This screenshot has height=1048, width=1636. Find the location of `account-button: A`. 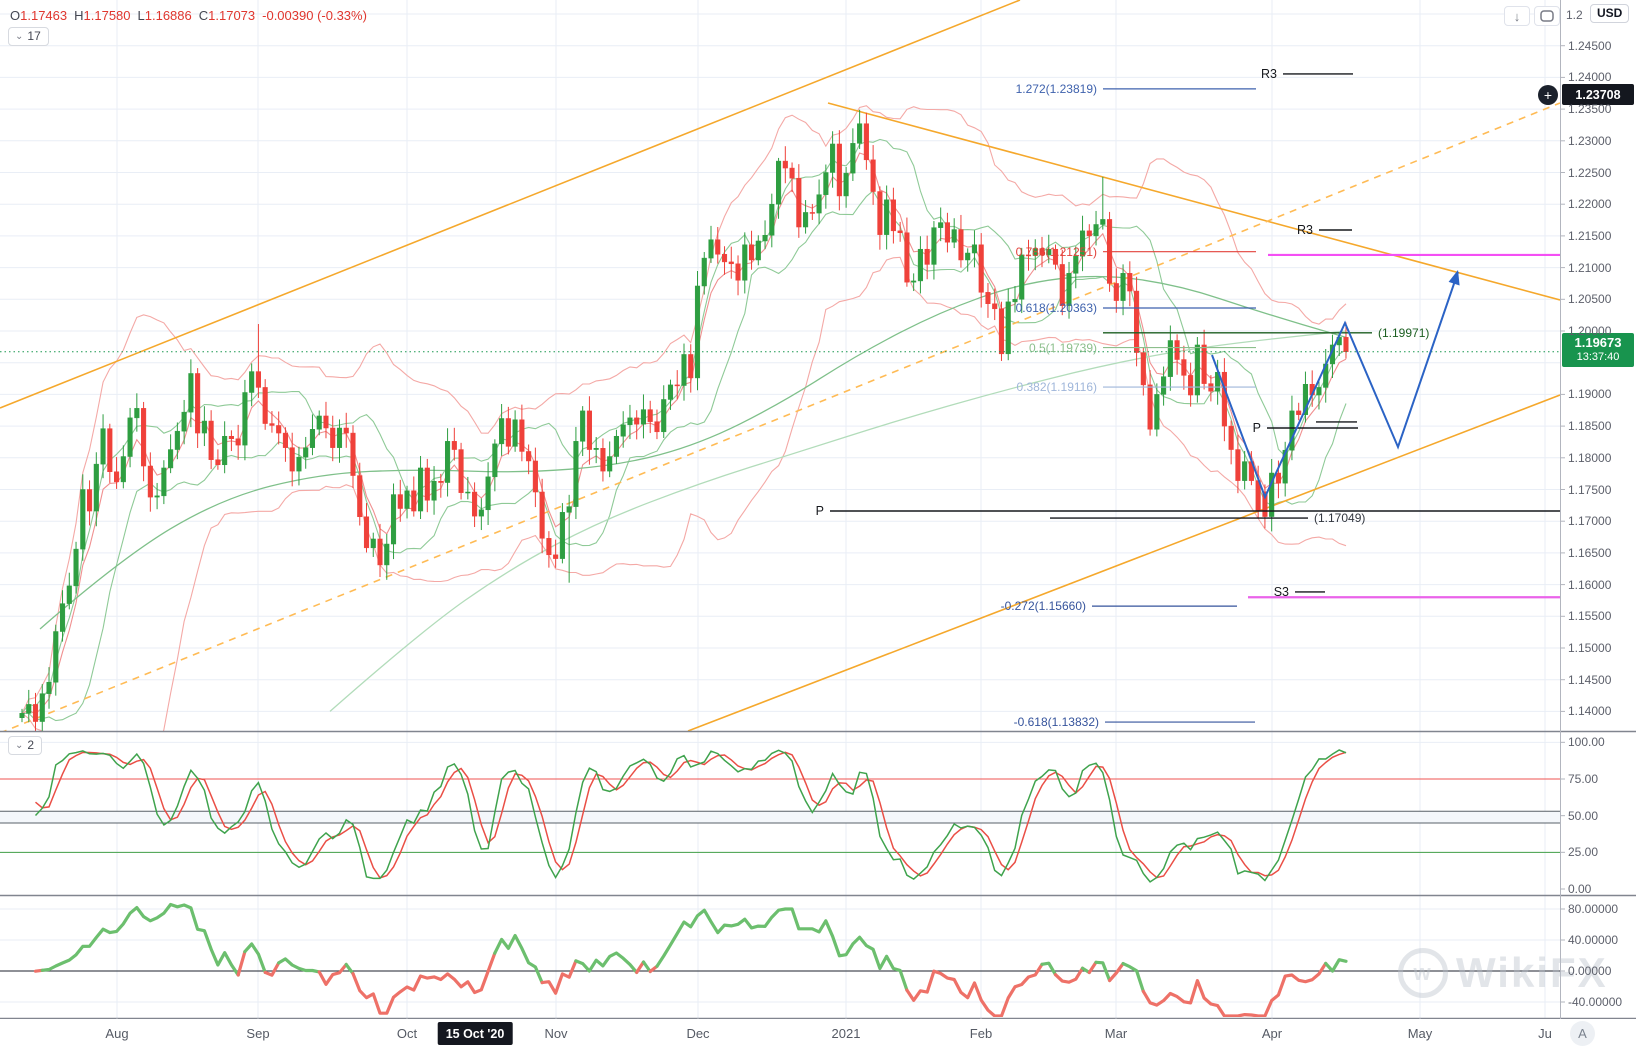

account-button: A is located at coordinates (1582, 1033).